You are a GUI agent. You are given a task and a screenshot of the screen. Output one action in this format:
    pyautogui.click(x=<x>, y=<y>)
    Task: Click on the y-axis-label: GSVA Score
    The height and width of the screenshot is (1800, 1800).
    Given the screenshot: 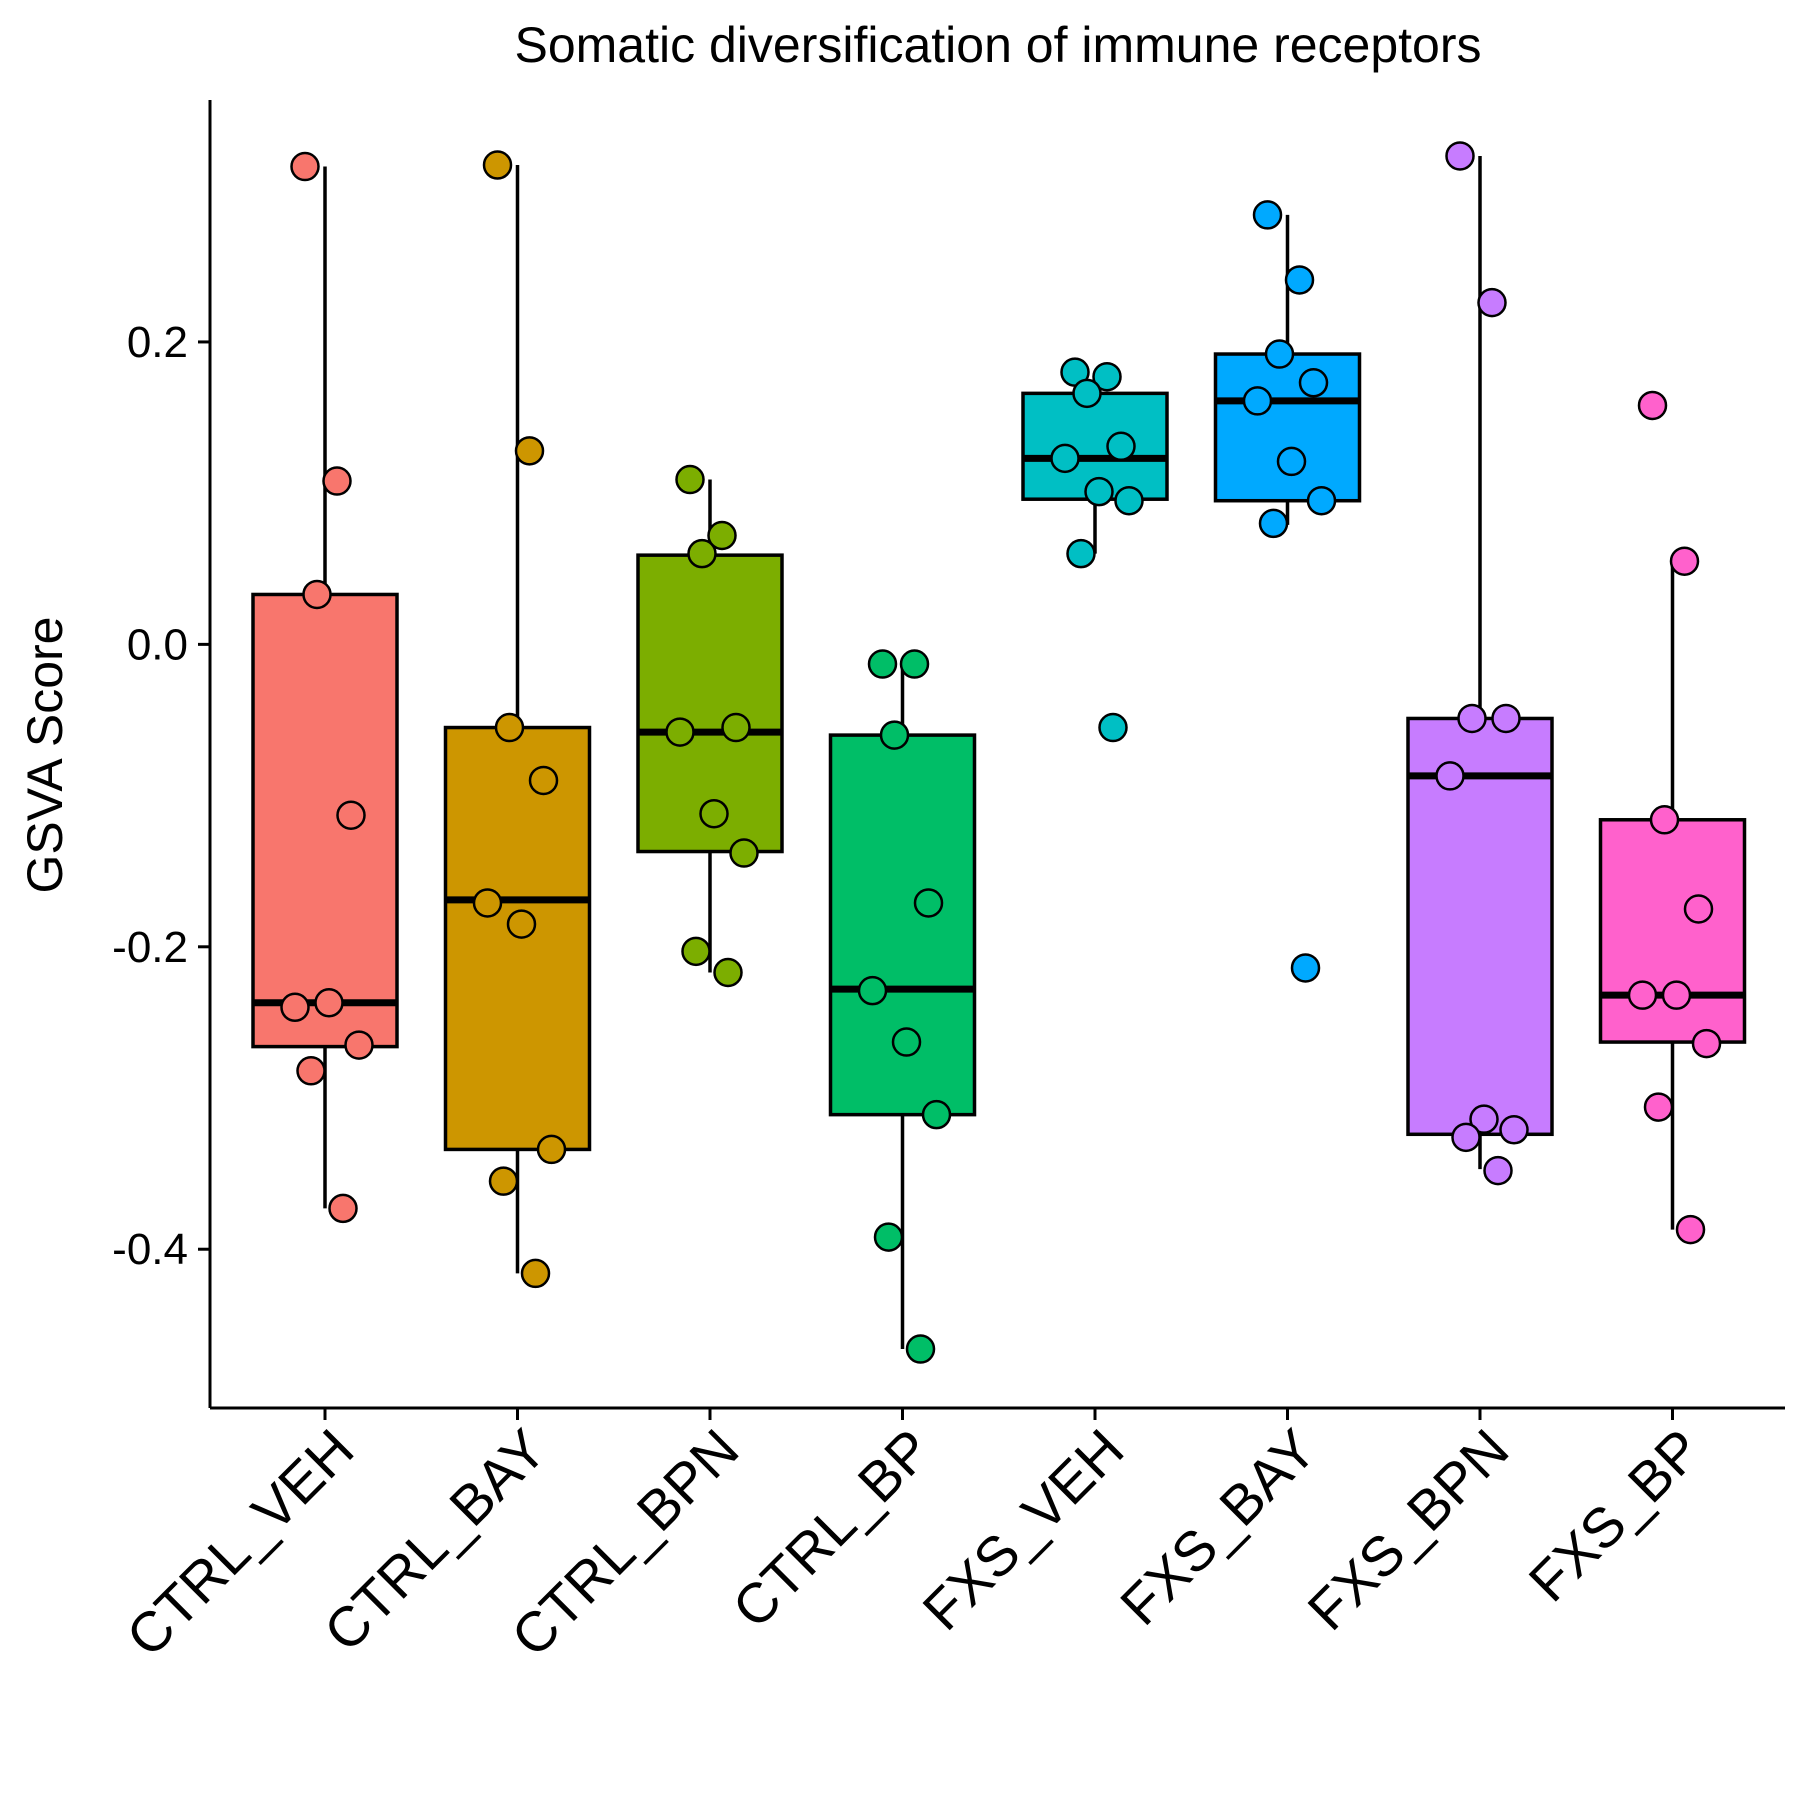 What is the action you would take?
    pyautogui.click(x=45, y=755)
    